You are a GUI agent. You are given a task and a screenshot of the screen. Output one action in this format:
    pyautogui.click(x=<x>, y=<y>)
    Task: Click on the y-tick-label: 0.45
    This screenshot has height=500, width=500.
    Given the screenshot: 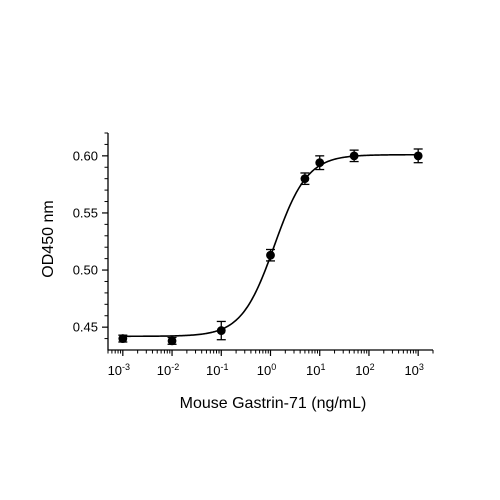 What is the action you would take?
    pyautogui.click(x=85, y=327)
    